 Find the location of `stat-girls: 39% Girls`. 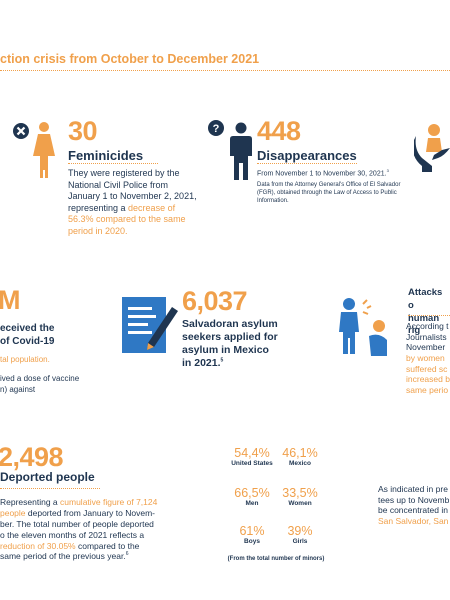

stat-girls: 39% Girls is located at coordinates (300, 534).